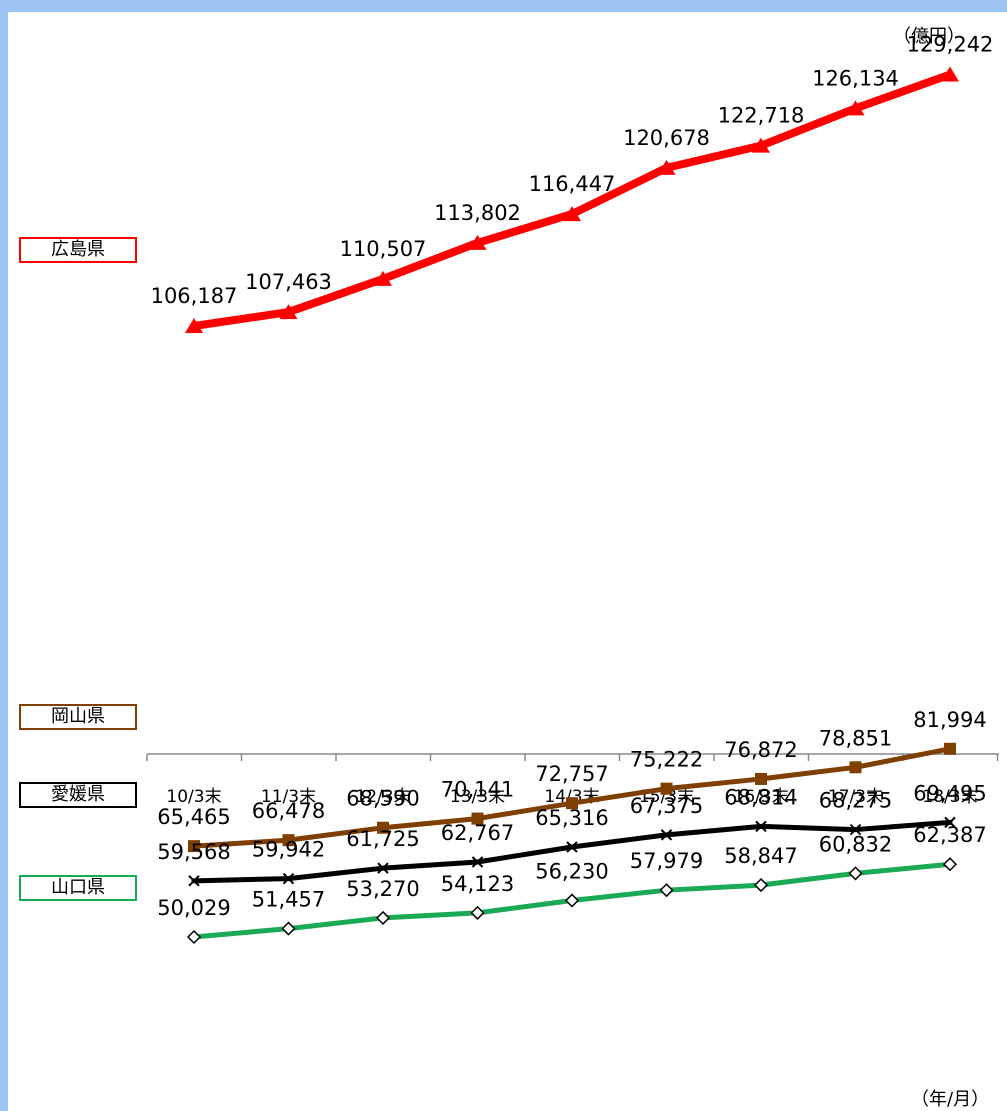 The height and width of the screenshot is (1111, 1007). Describe the element at coordinates (288, 850) in the screenshot. I see `data-label: 59,942` at that location.